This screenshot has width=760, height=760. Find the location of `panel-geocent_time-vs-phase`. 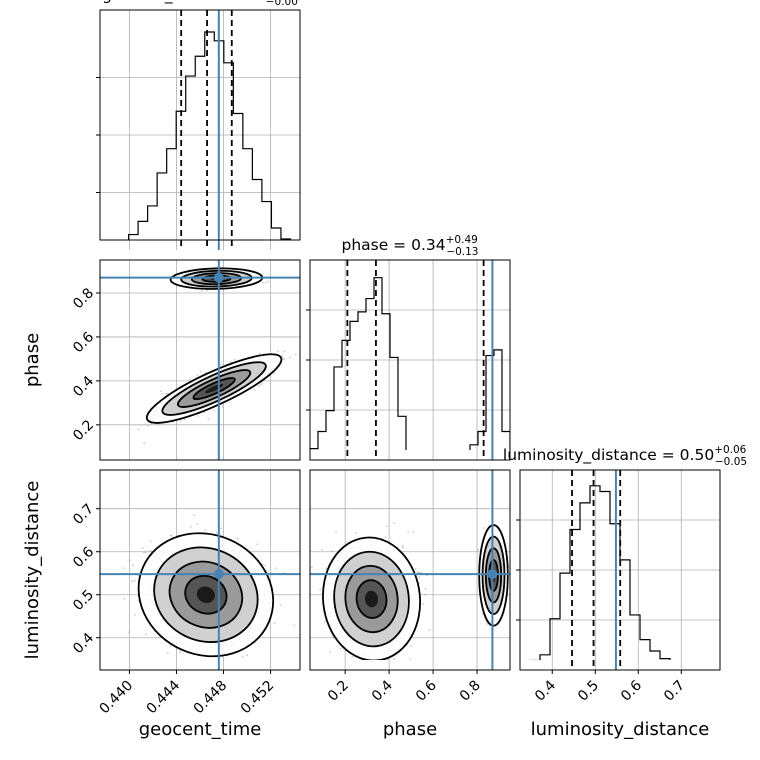

panel-geocent_time-vs-phase is located at coordinates (207, 360).